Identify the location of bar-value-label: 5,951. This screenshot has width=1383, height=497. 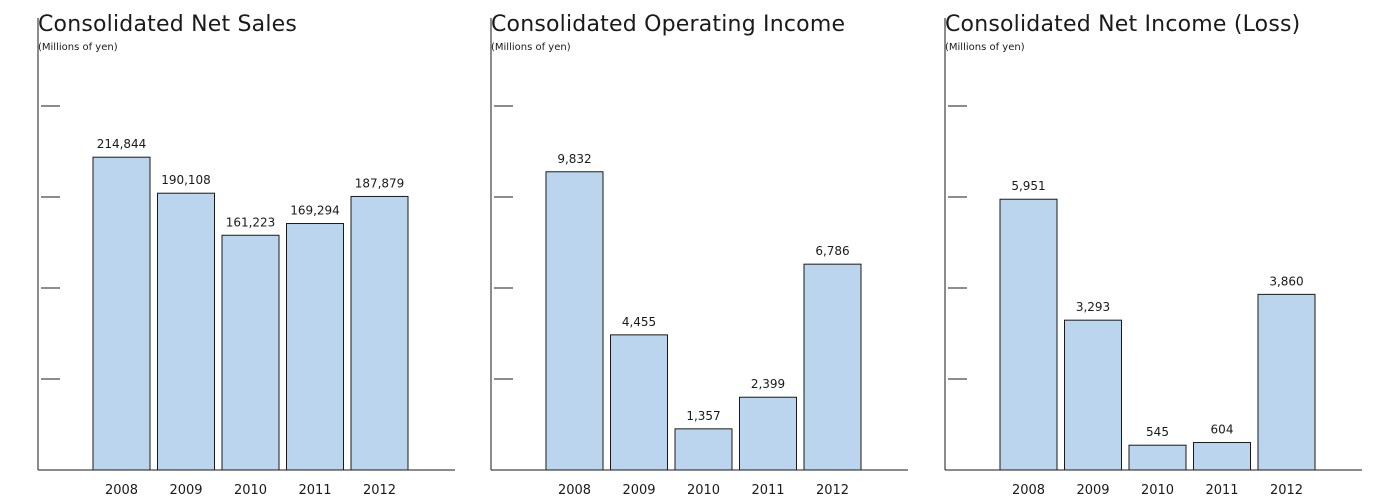
(1028, 186).